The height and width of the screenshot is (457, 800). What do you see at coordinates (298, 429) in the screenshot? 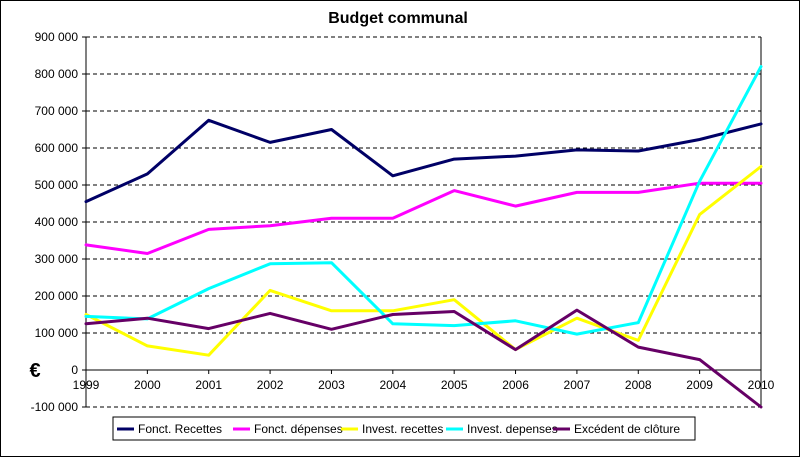
I see `legend-label-fonct-depenses: Fonct. dépenses` at bounding box center [298, 429].